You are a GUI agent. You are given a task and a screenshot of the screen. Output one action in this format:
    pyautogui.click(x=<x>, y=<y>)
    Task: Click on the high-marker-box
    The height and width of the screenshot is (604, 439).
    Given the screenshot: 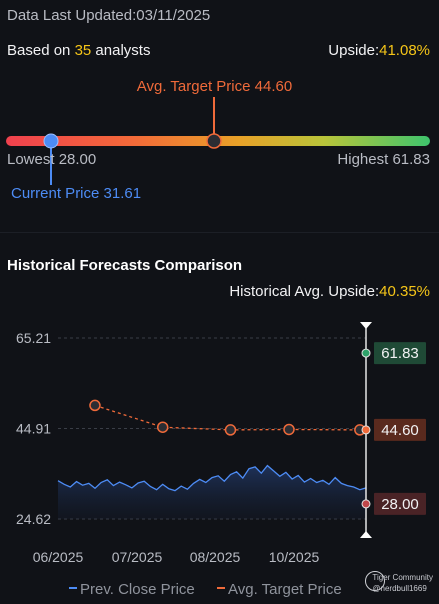 What is the action you would take?
    pyautogui.click(x=400, y=353)
    